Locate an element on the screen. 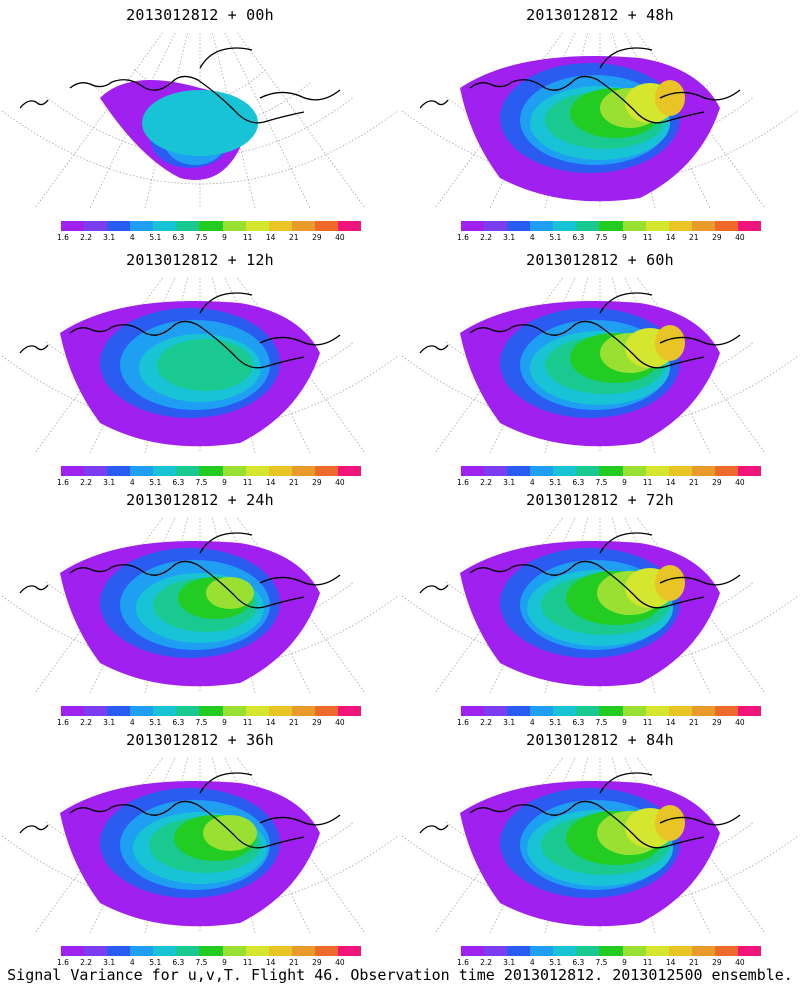  map-36h is located at coordinates (200, 845).